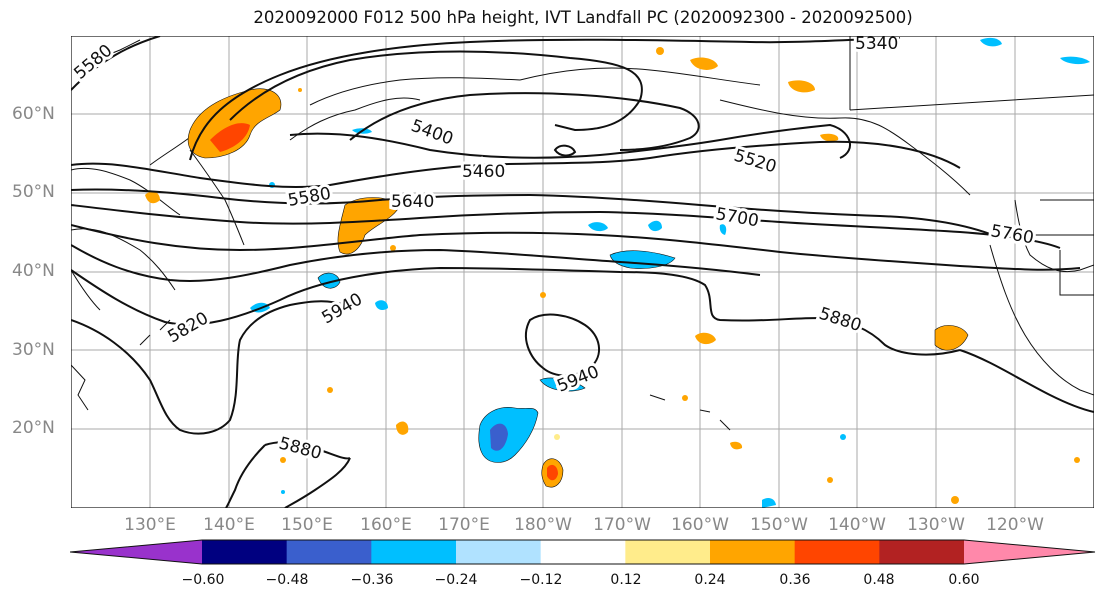  Describe the element at coordinates (626, 580) in the screenshot. I see `colorbar-tick: 0.12` at that location.